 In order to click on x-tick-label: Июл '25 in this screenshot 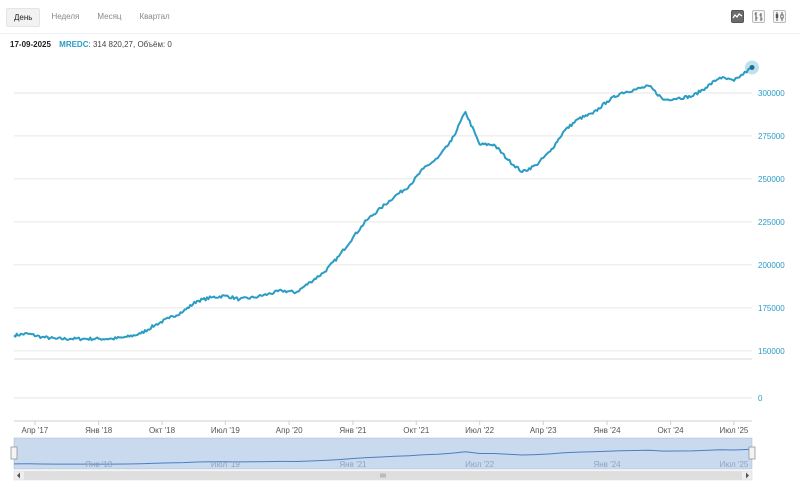, I will do `click(733, 430)`.